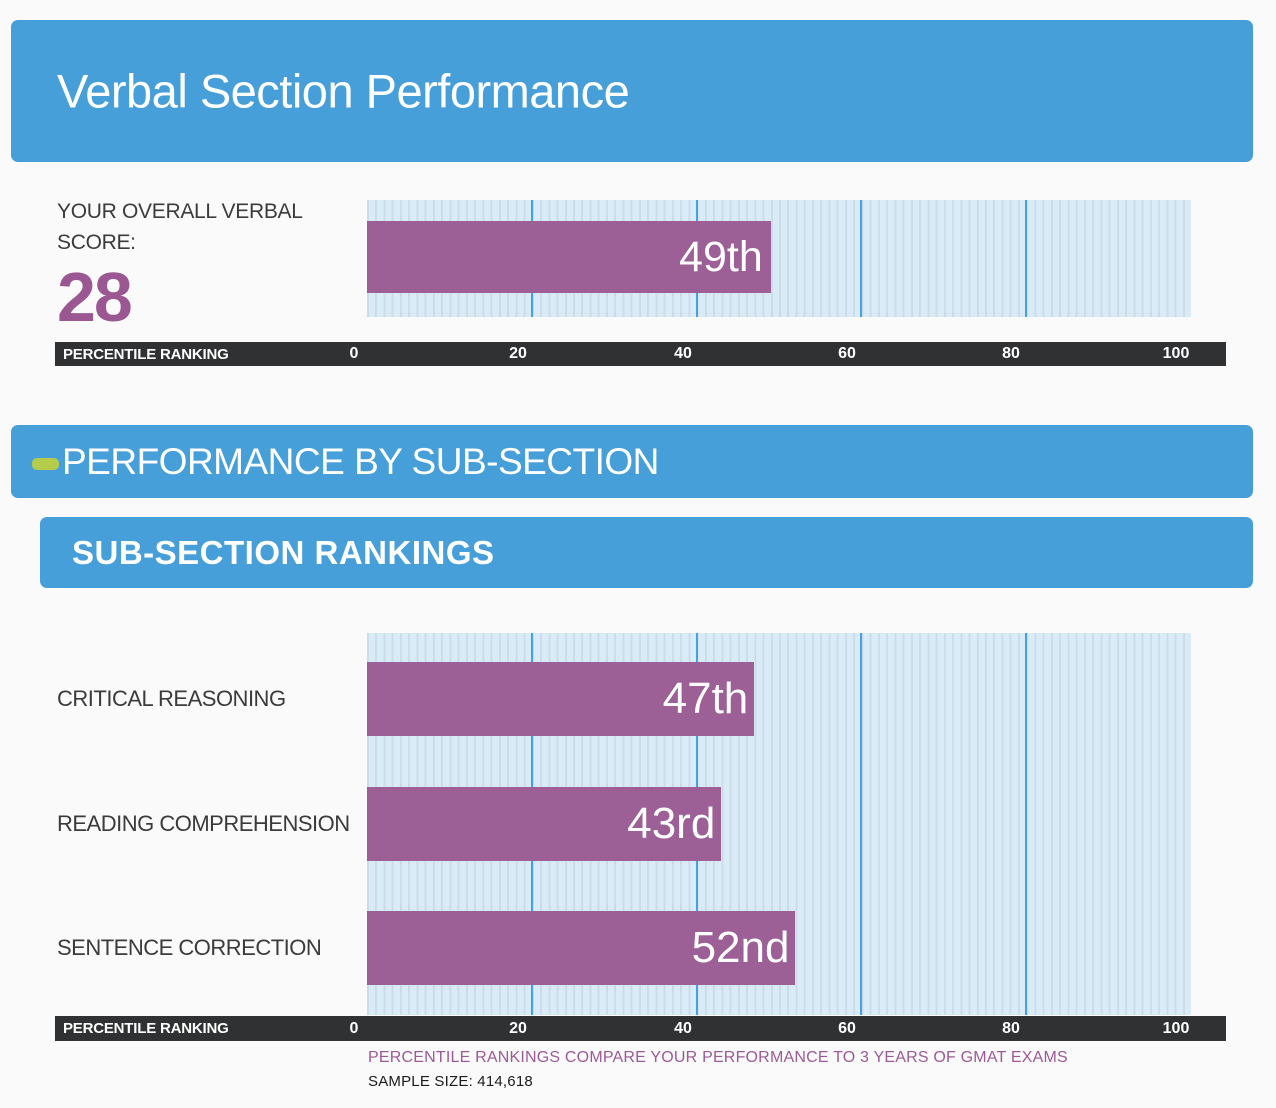  What do you see at coordinates (95, 297) in the screenshot?
I see `overall-score-value: 28` at bounding box center [95, 297].